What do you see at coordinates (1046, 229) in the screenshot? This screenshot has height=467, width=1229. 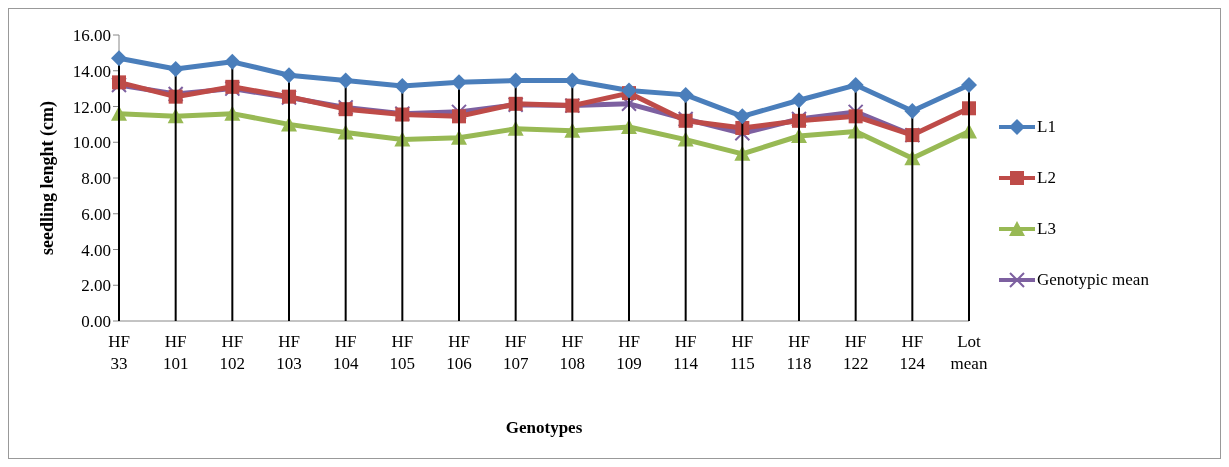 I see `legend-label: L3` at bounding box center [1046, 229].